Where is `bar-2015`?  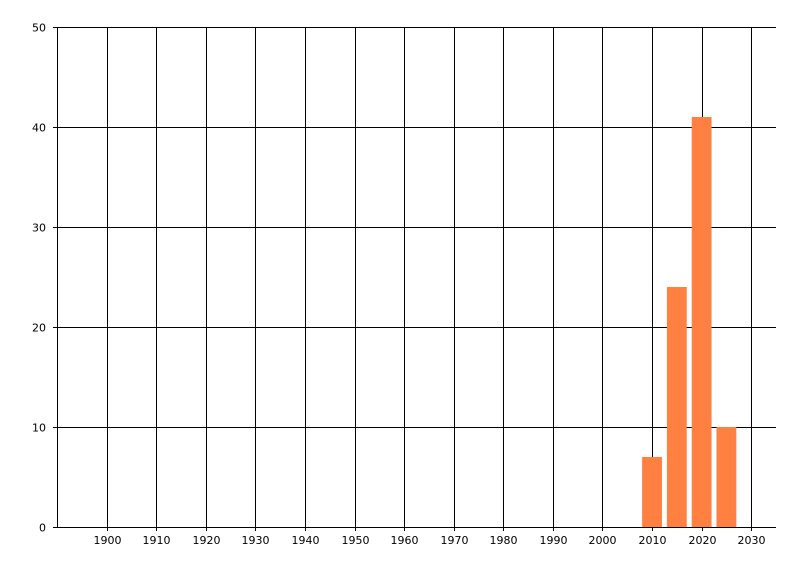 bar-2015 is located at coordinates (676, 407).